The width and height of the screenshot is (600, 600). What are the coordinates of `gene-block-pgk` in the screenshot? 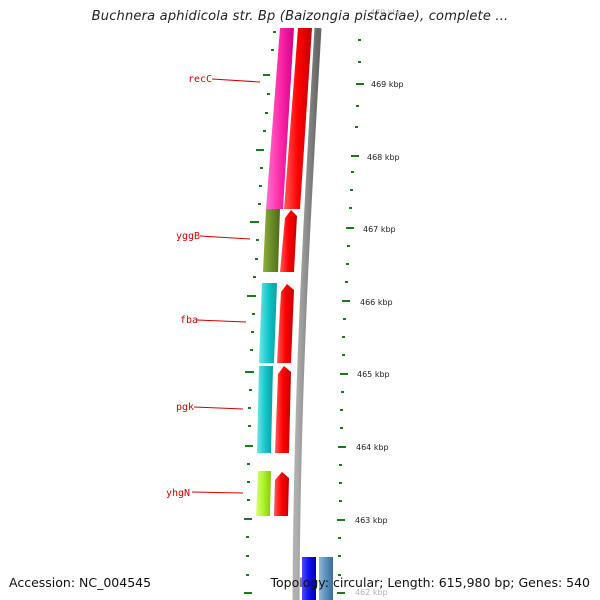 It's located at (265, 409).